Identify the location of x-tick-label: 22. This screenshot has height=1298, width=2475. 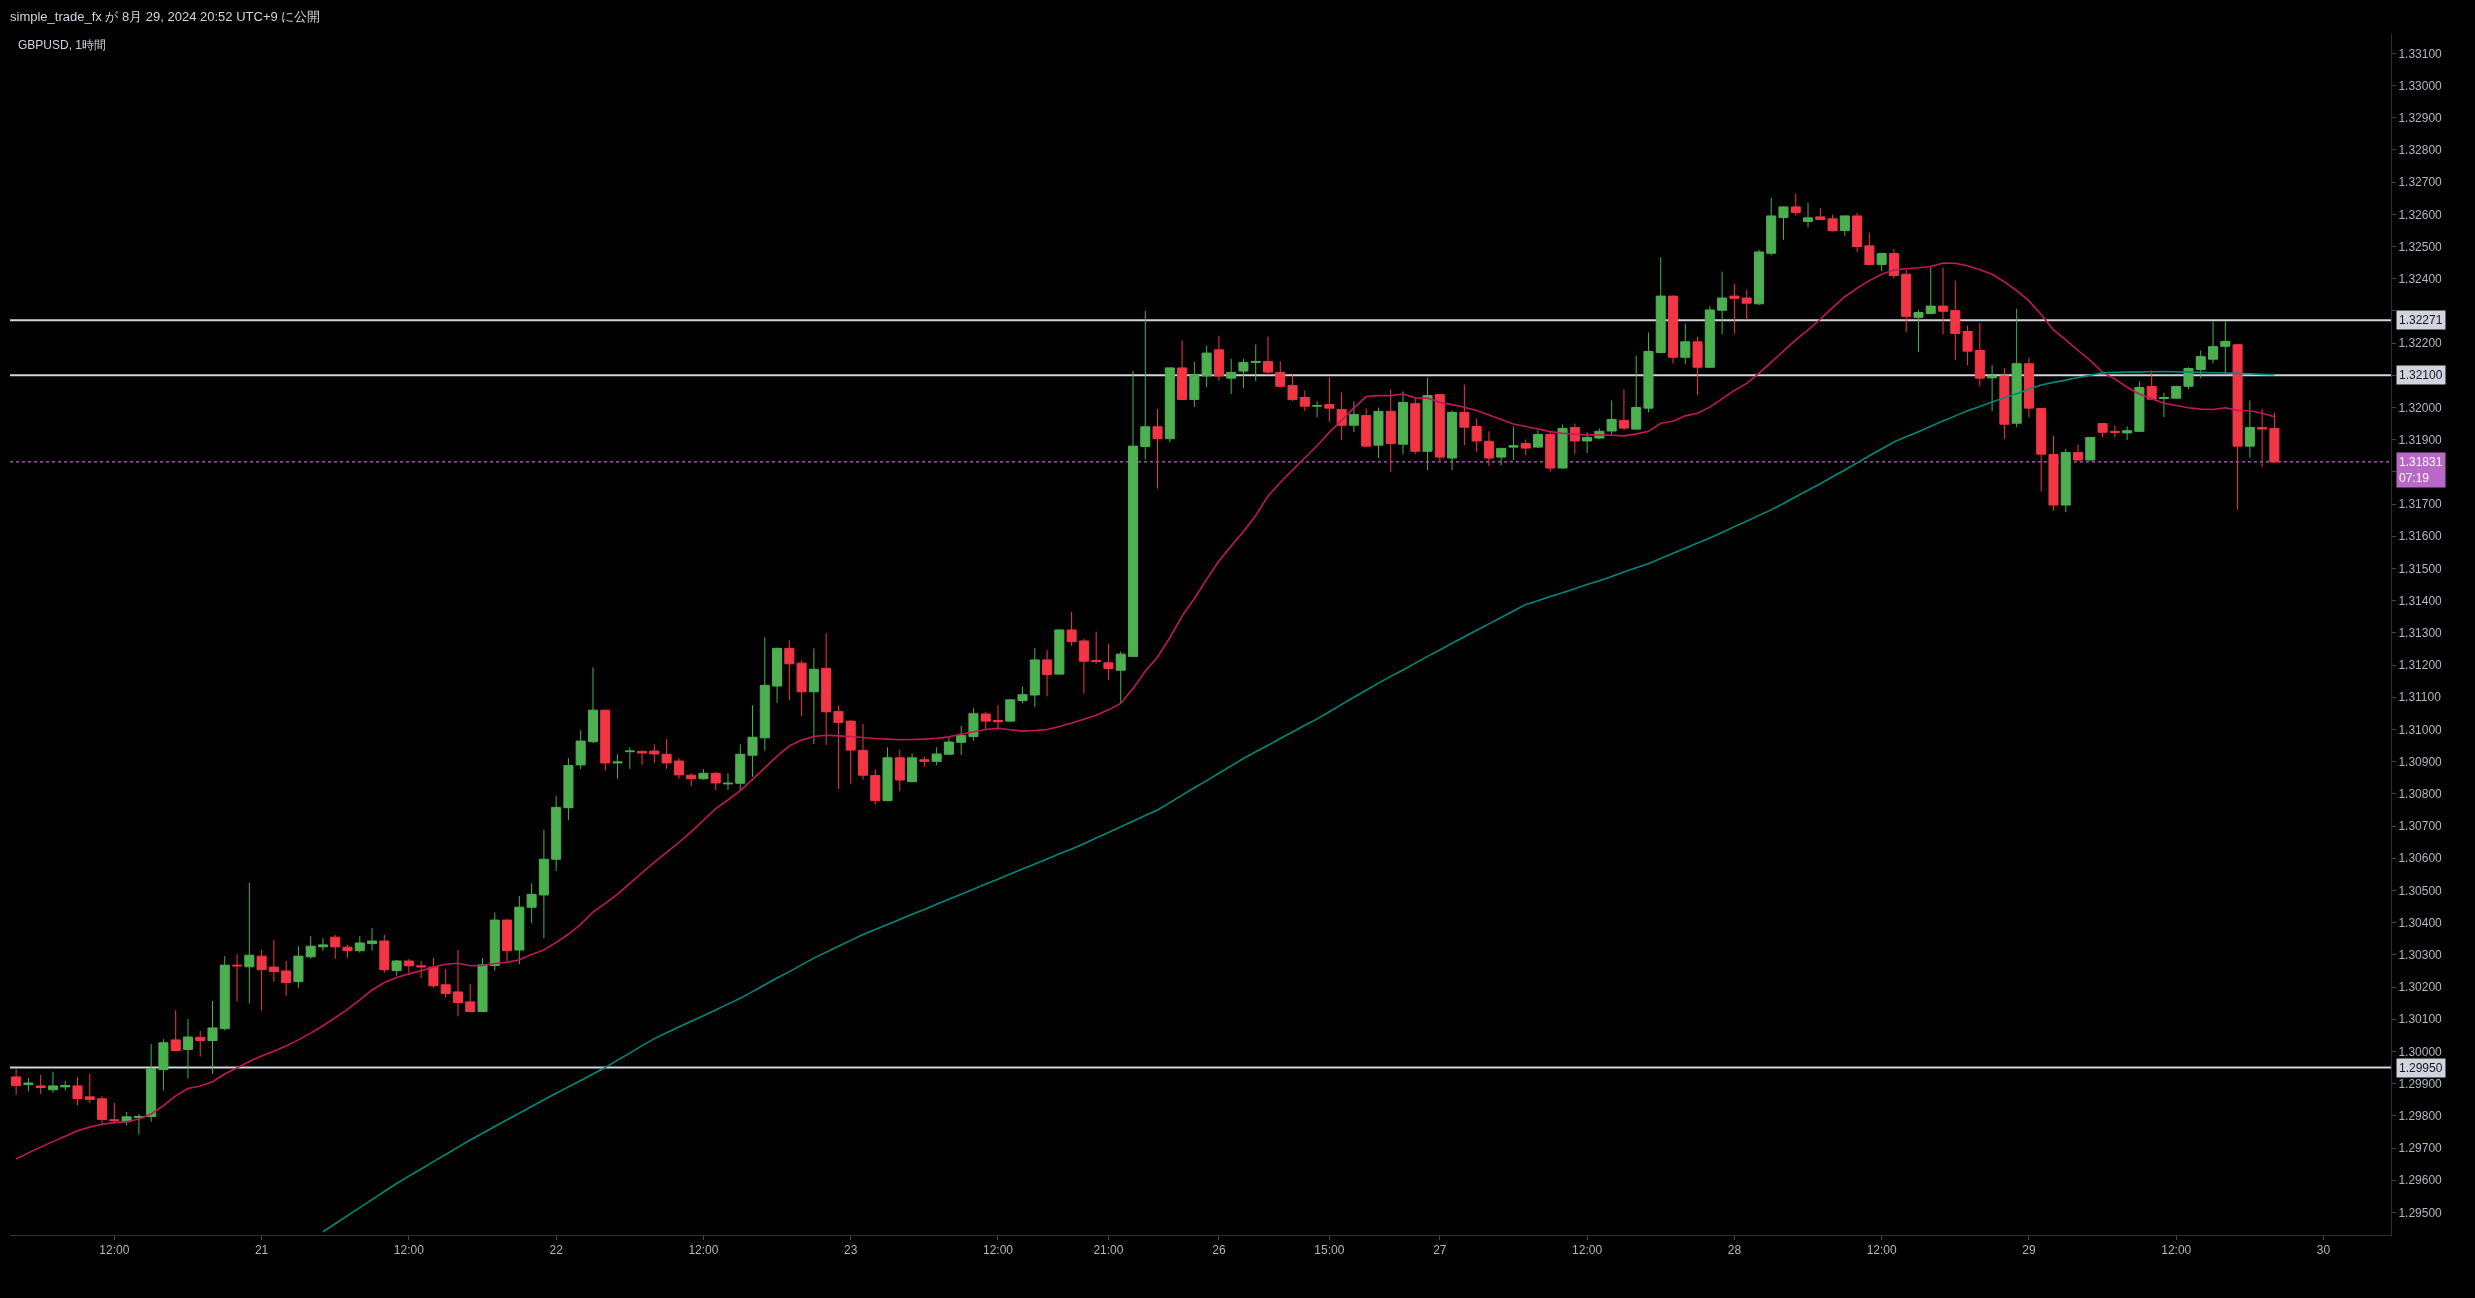
(556, 1250).